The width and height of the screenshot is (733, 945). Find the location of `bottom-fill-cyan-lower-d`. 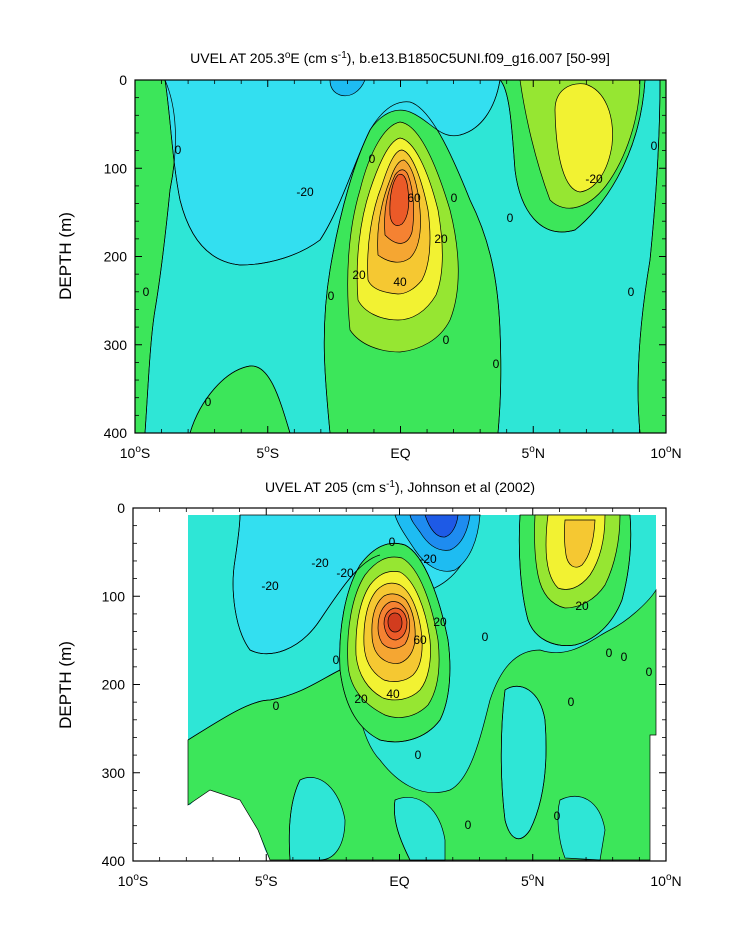

bottom-fill-cyan-lower-d is located at coordinates (581, 828).